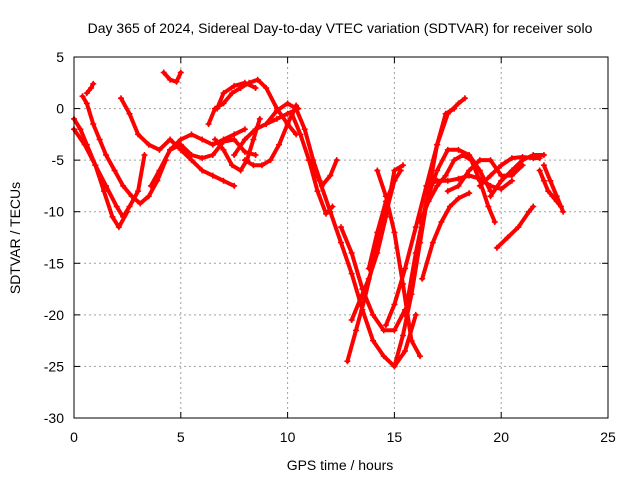  What do you see at coordinates (54, 418) in the screenshot?
I see `y-tick-label: -30` at bounding box center [54, 418].